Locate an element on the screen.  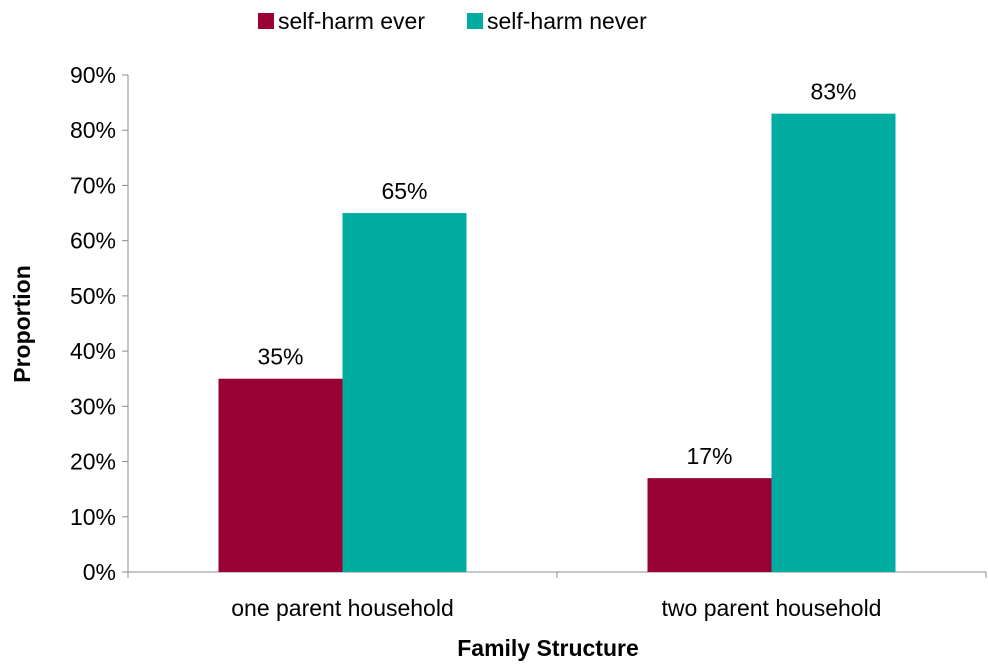
legend-item: self-harm never is located at coordinates (556, 21).